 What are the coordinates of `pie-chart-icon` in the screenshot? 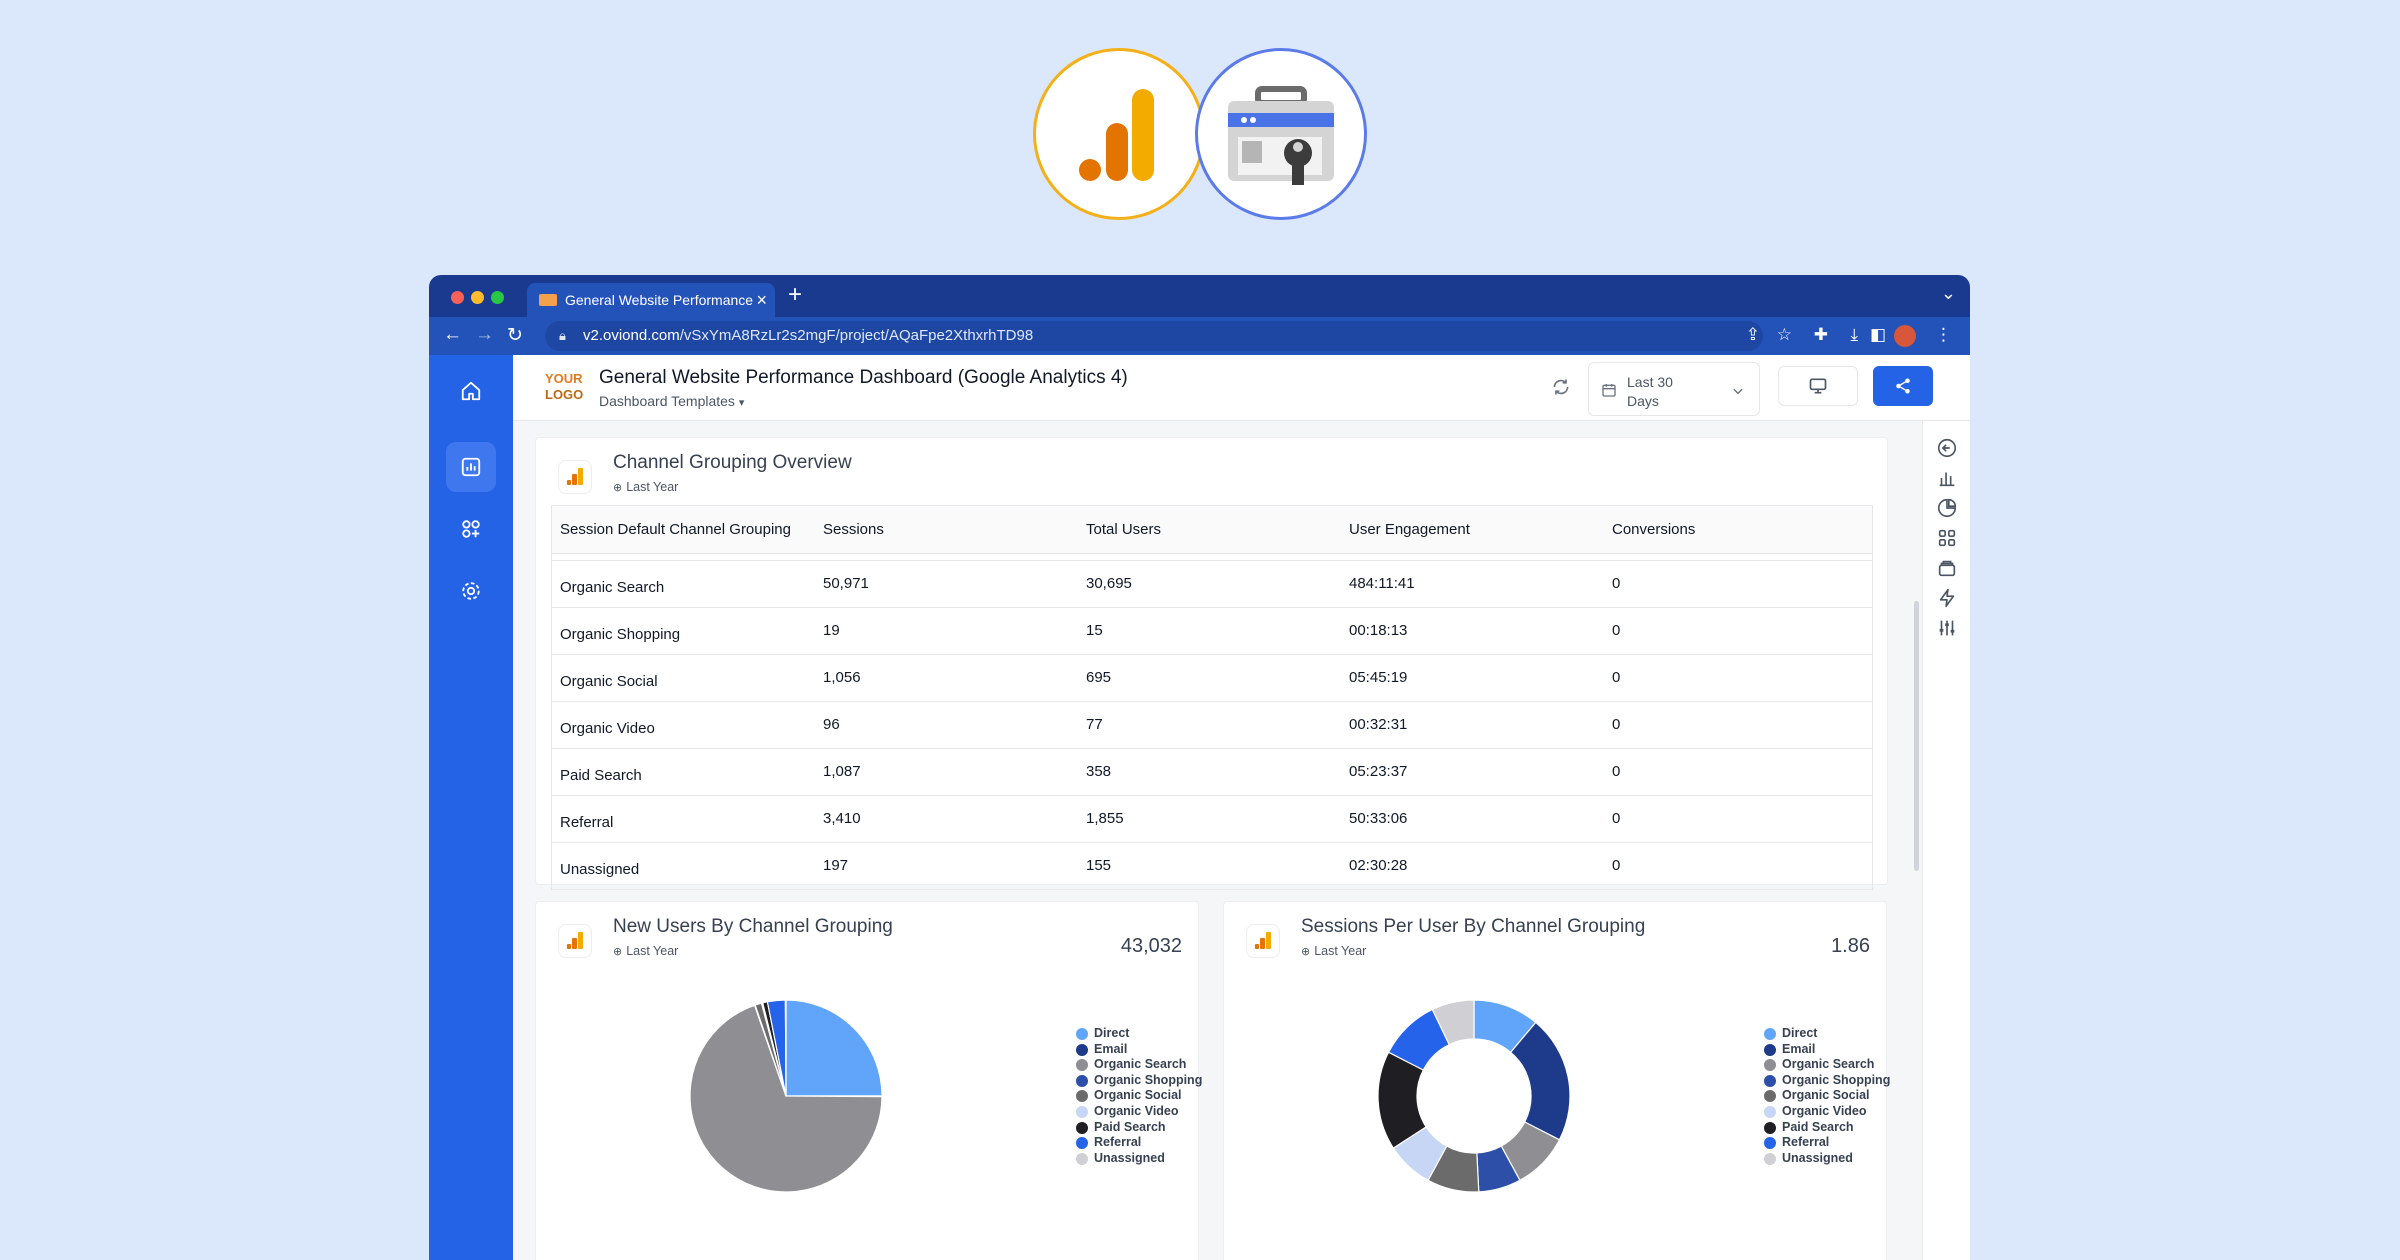 It's located at (1947, 508).